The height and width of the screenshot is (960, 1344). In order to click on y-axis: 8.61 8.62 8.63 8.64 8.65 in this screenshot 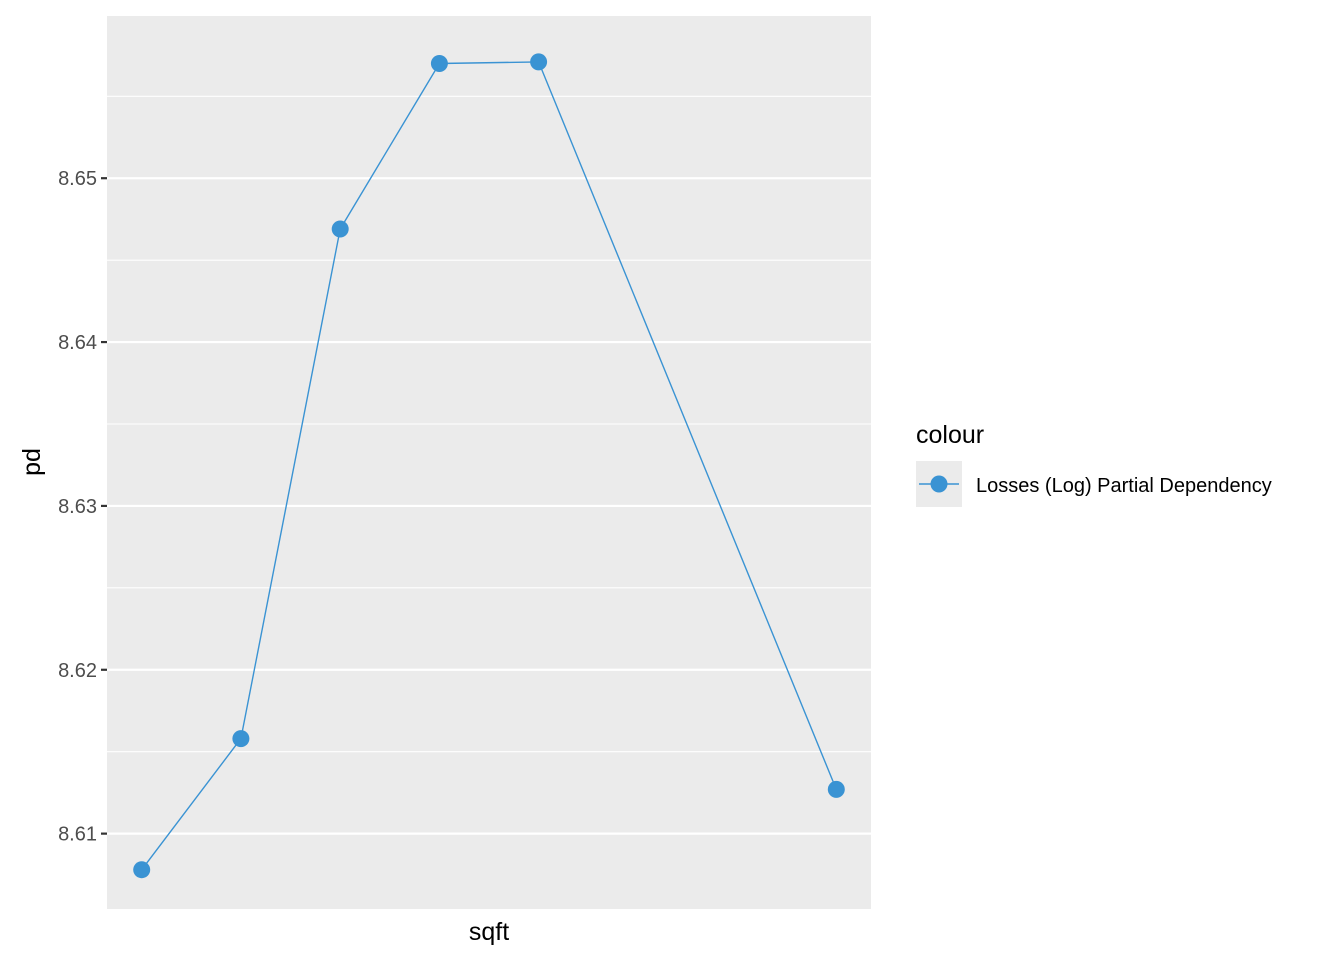, I will do `click(82, 507)`.